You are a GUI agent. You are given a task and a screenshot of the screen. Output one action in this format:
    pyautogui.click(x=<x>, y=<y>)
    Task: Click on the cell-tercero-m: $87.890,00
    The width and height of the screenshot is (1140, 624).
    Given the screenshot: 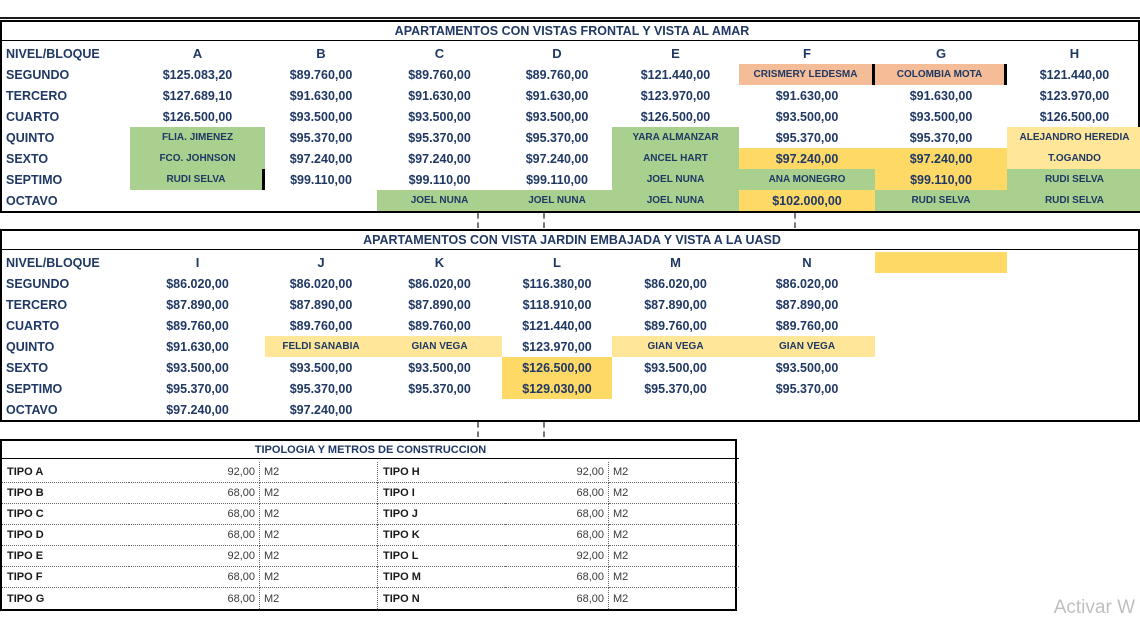 What is the action you would take?
    pyautogui.click(x=675, y=304)
    